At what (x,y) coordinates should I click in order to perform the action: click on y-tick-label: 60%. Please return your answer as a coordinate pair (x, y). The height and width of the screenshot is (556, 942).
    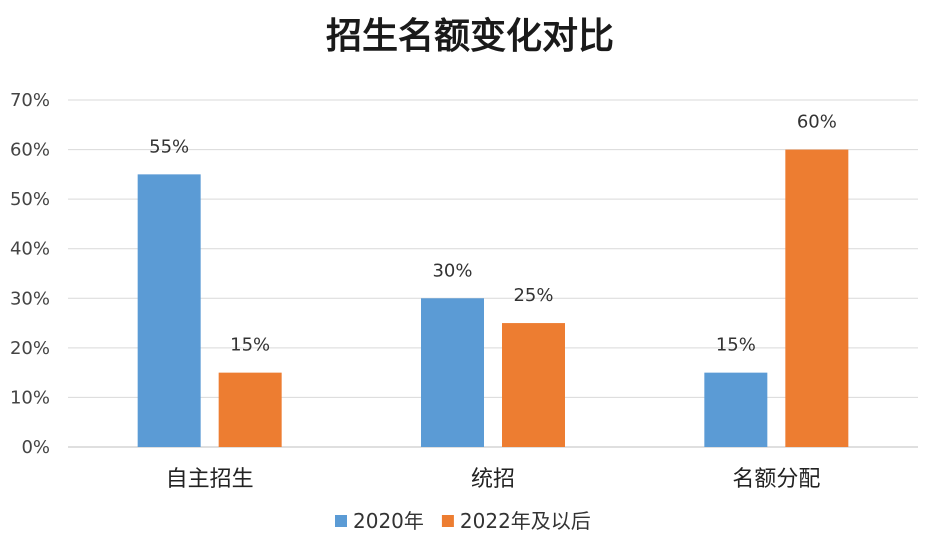
    Looking at the image, I should click on (30, 150).